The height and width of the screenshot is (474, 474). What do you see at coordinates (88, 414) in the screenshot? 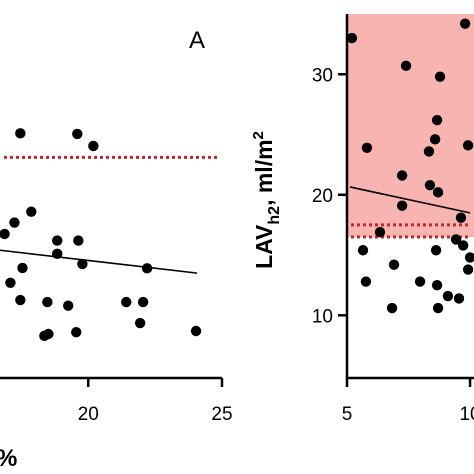
I see `x-tick-label: 20` at bounding box center [88, 414].